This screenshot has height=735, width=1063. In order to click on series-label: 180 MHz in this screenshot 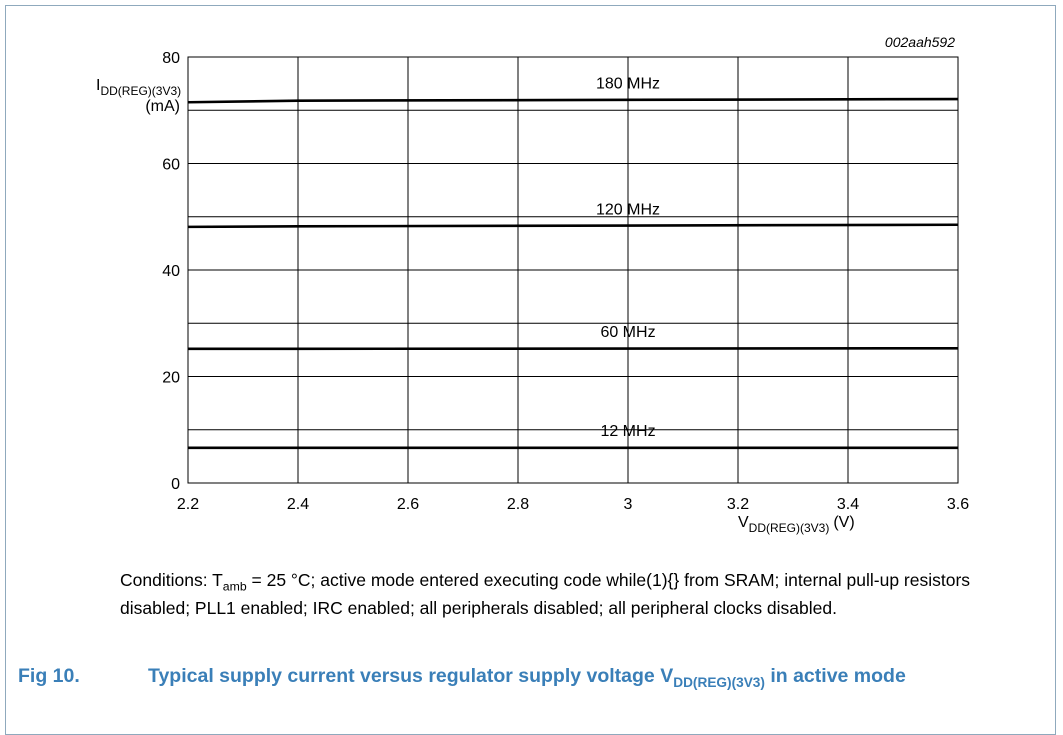, I will do `click(628, 84)`.